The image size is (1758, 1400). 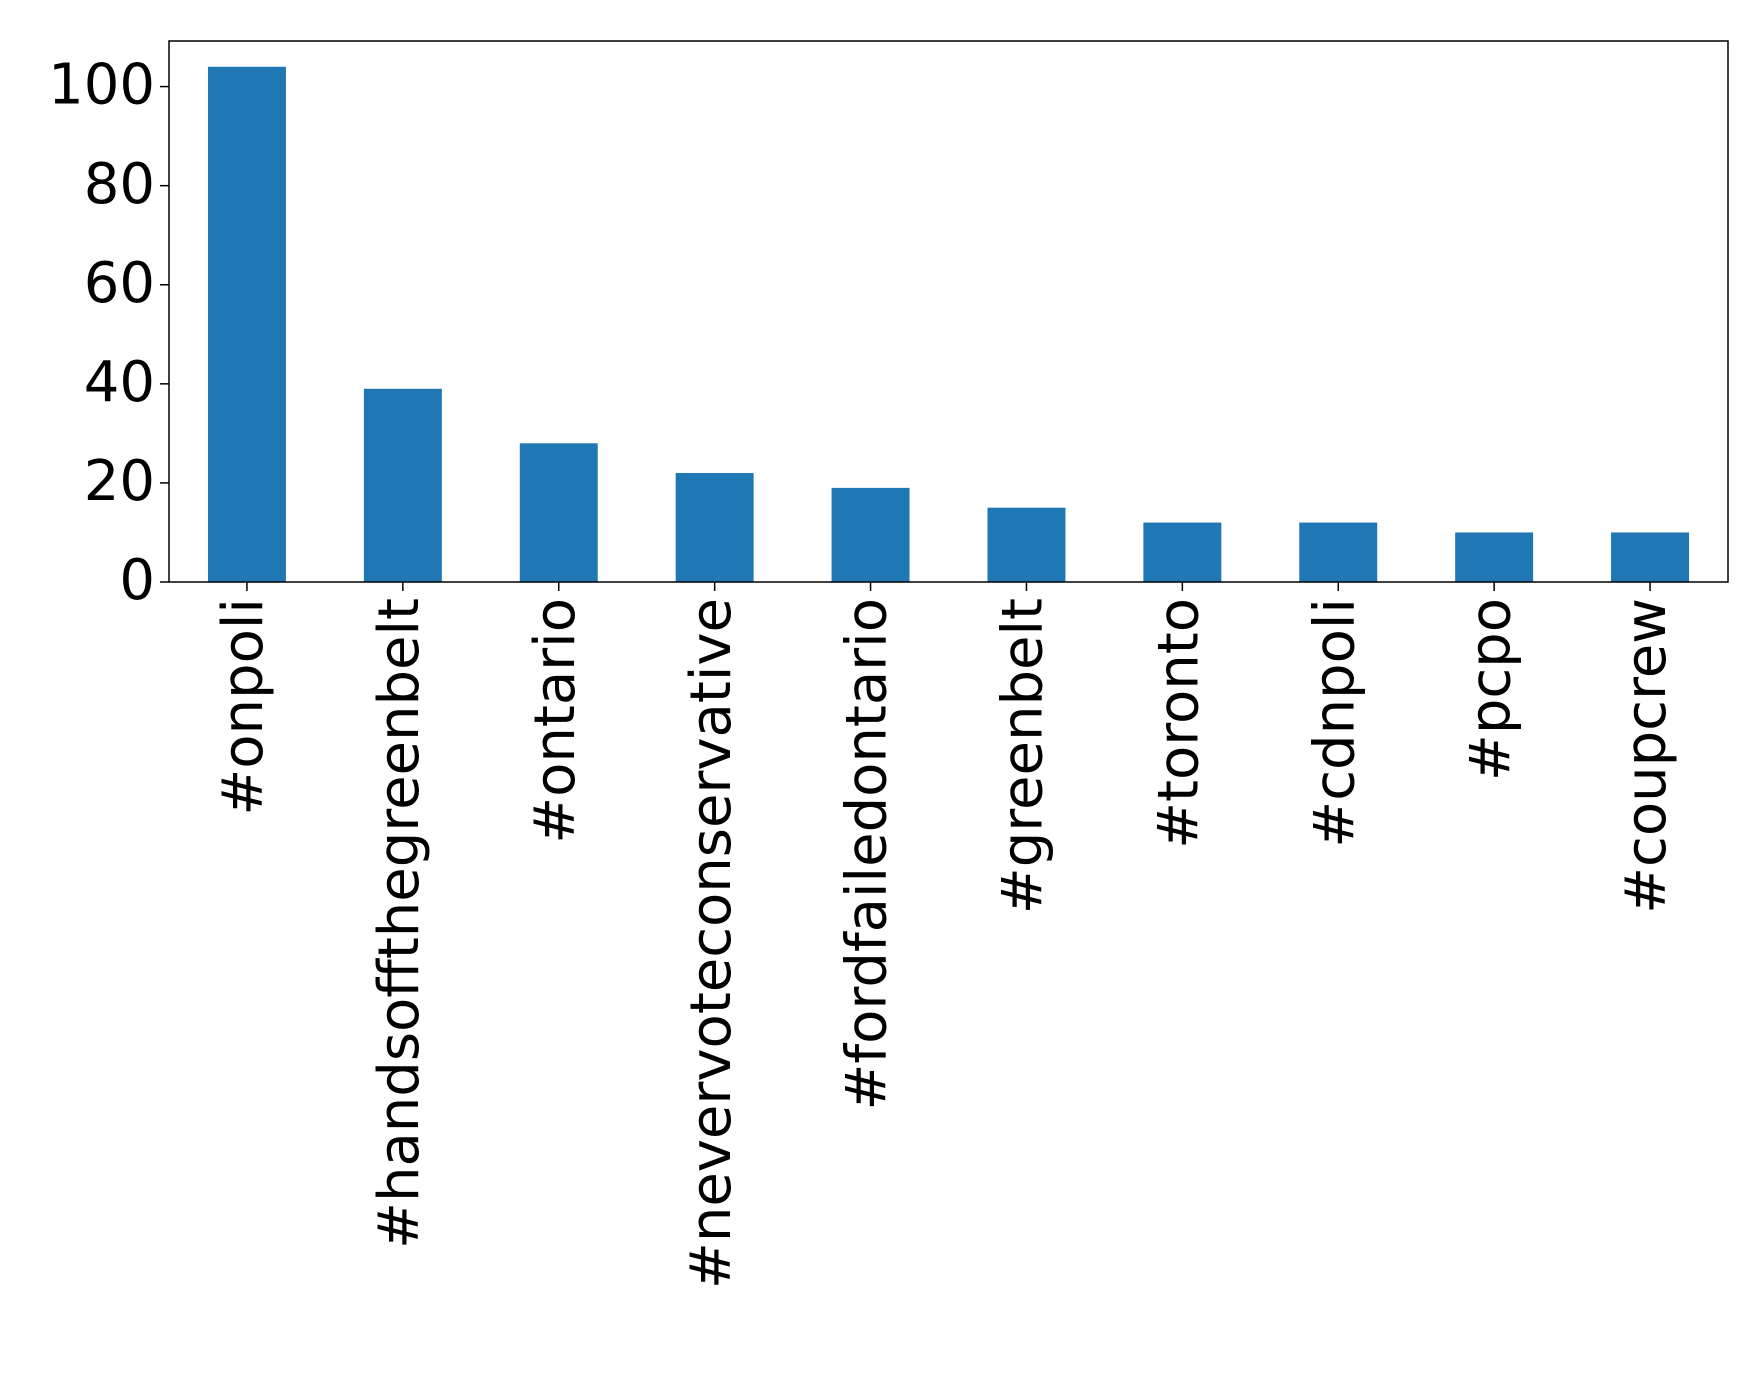 What do you see at coordinates (1334, 723) in the screenshot?
I see `x-tick-label: #cdnpoli` at bounding box center [1334, 723].